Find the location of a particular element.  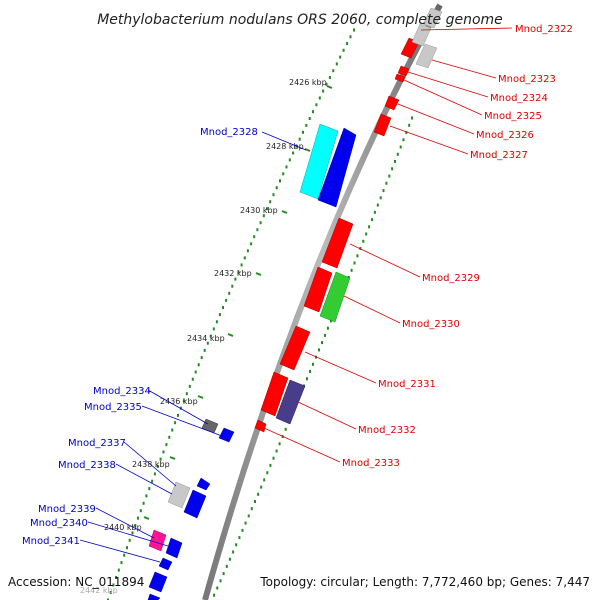

scale-tick-label: 2440 kbp is located at coordinates (123, 527).